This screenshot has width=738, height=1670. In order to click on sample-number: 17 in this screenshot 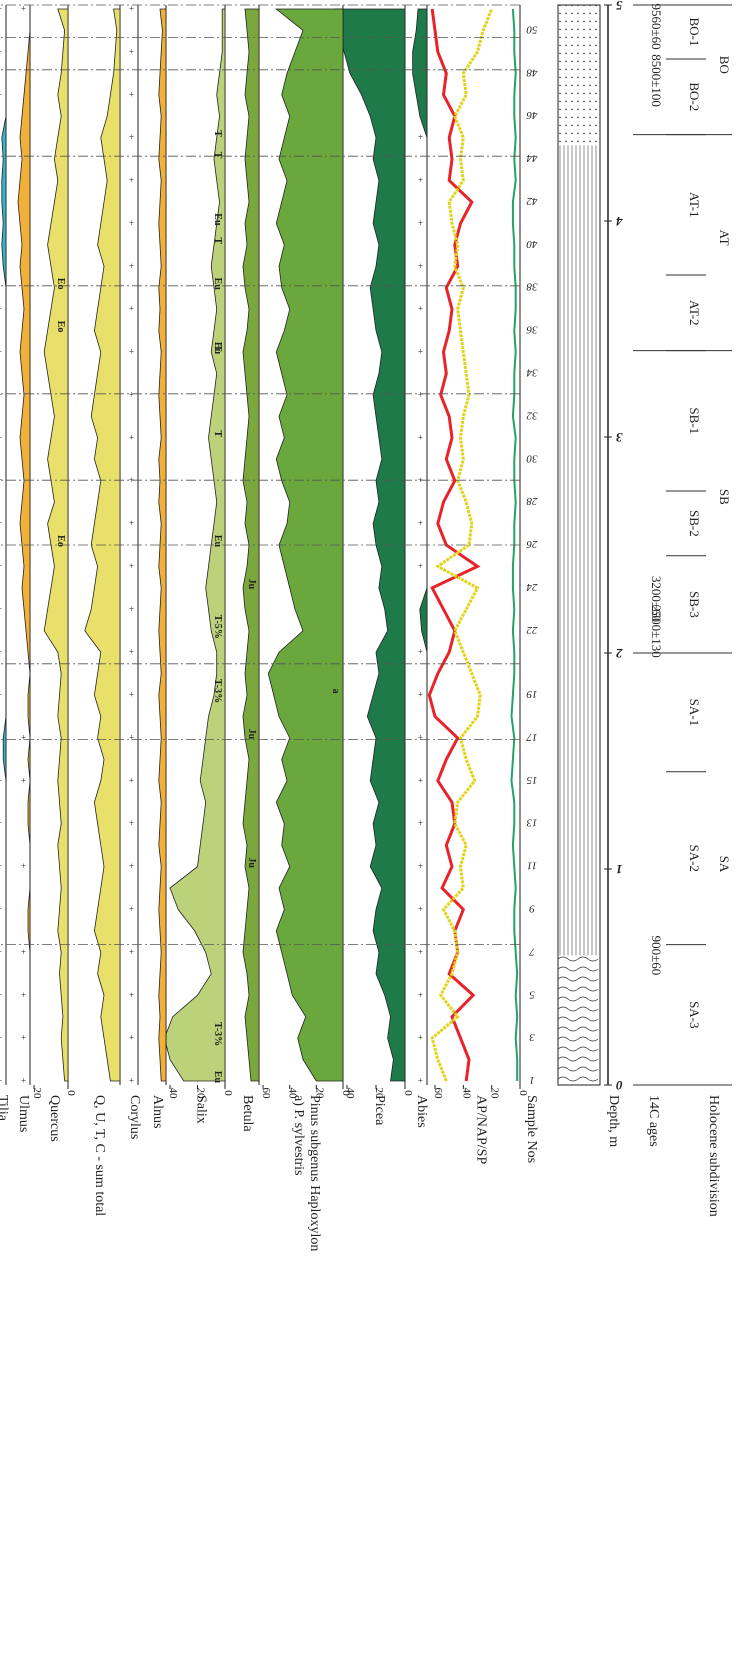, I will do `click(532, 737)`.